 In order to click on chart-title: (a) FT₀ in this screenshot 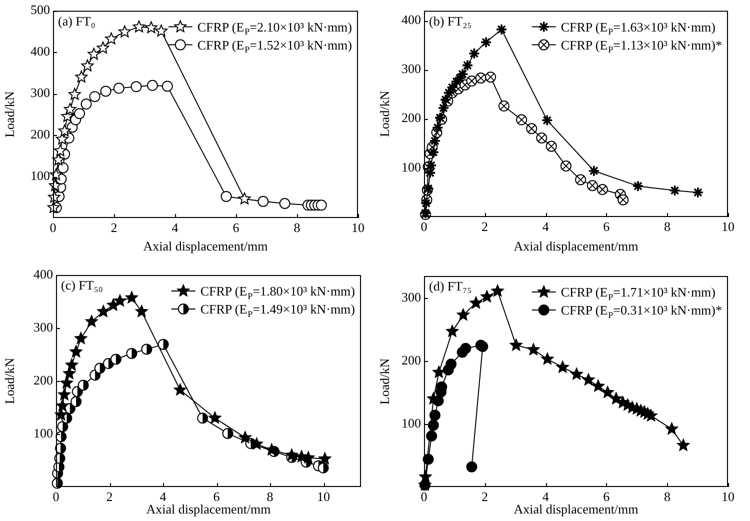, I will do `click(77, 20)`.